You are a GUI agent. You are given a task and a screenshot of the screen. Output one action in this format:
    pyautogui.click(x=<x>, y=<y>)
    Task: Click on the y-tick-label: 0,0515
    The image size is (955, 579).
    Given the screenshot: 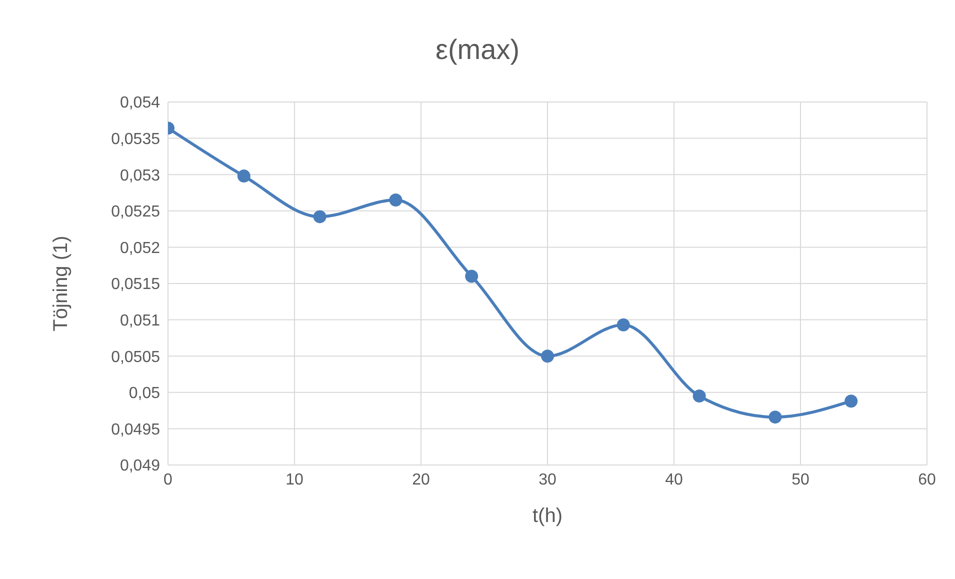 What is the action you would take?
    pyautogui.click(x=135, y=285)
    